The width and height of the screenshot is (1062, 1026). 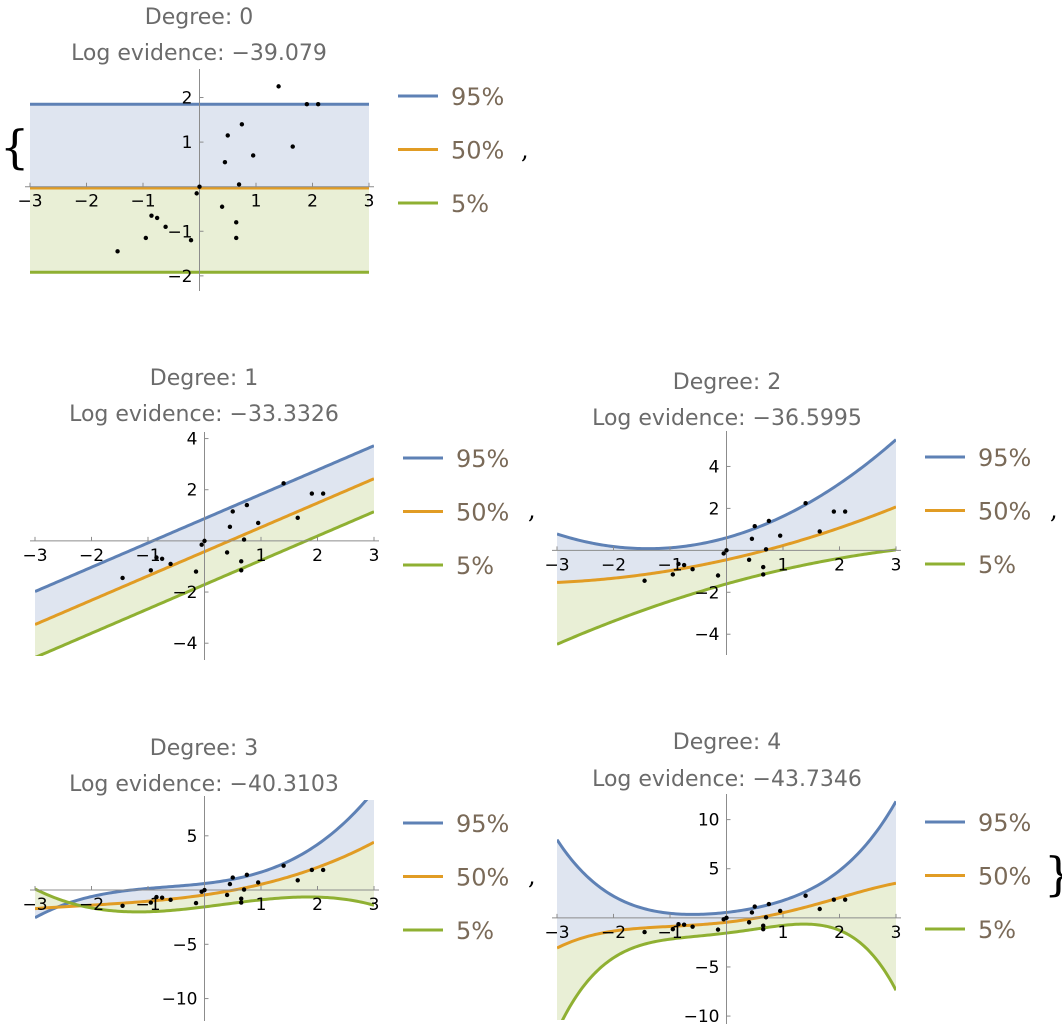 I want to click on y-tick-label: 1, so click(x=187, y=143).